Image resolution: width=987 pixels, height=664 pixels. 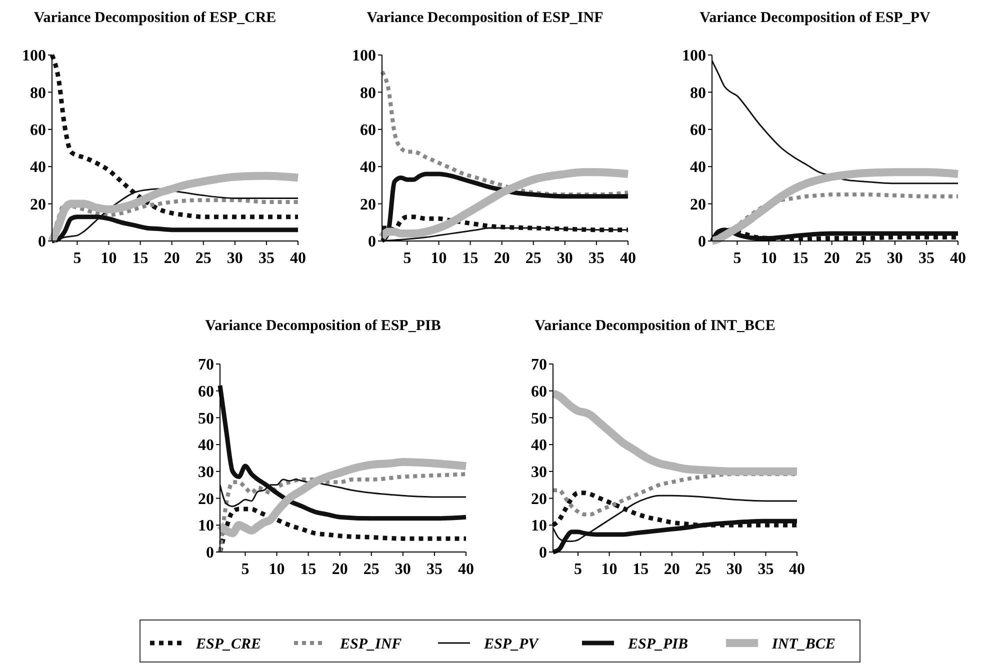 I want to click on legend-label: ESP_PIB, so click(x=657, y=644).